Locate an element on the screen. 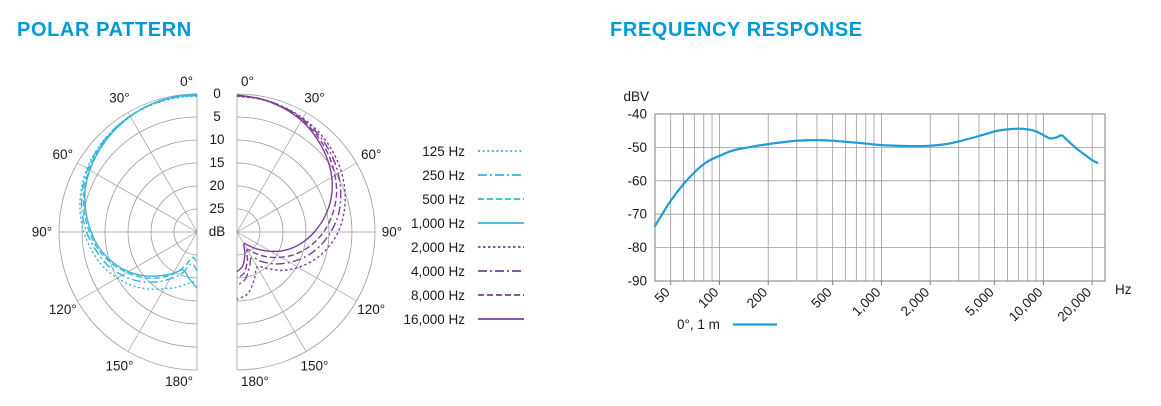 This screenshot has height=406, width=1161. freq-legend-label: 0°, 1 m is located at coordinates (698, 324).